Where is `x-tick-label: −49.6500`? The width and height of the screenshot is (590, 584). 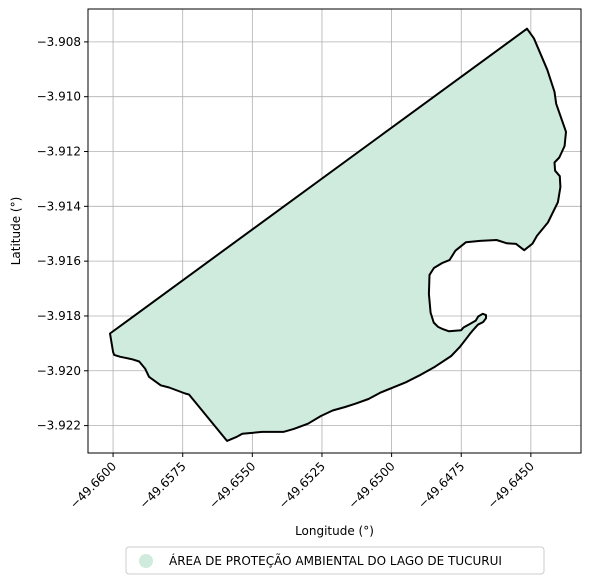
x-tick-label: −49.6500 is located at coordinates (372, 485).